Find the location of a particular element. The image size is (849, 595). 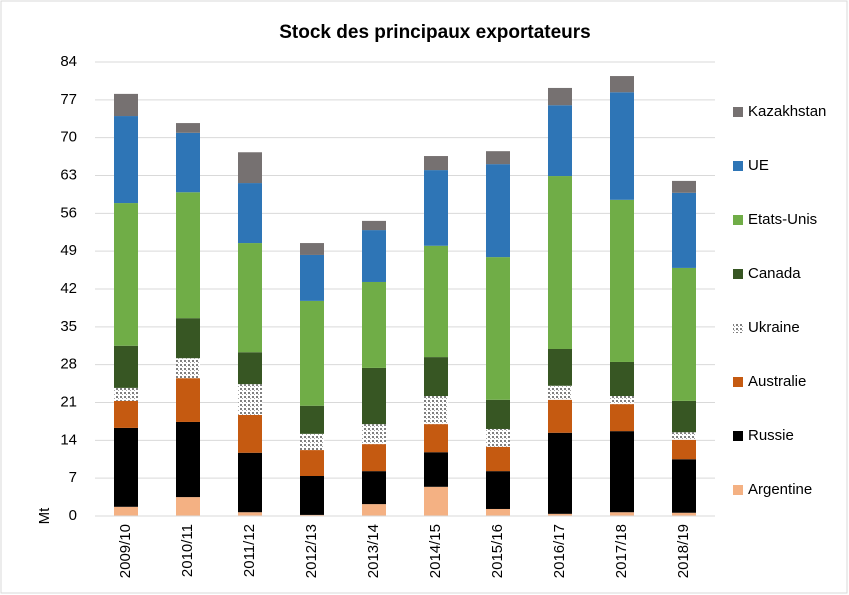

y-tick-label: 35 is located at coordinates (68, 326).